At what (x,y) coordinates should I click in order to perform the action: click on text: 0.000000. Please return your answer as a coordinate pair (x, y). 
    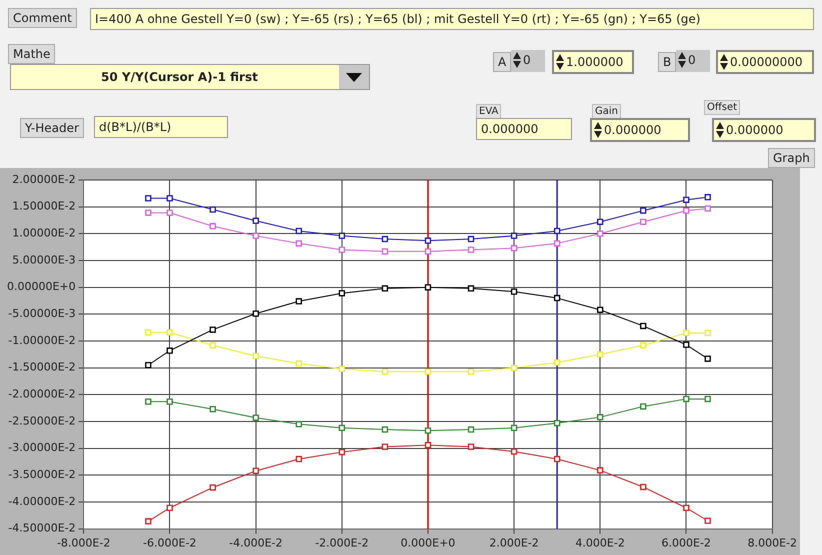
    Looking at the image, I should click on (640, 130).